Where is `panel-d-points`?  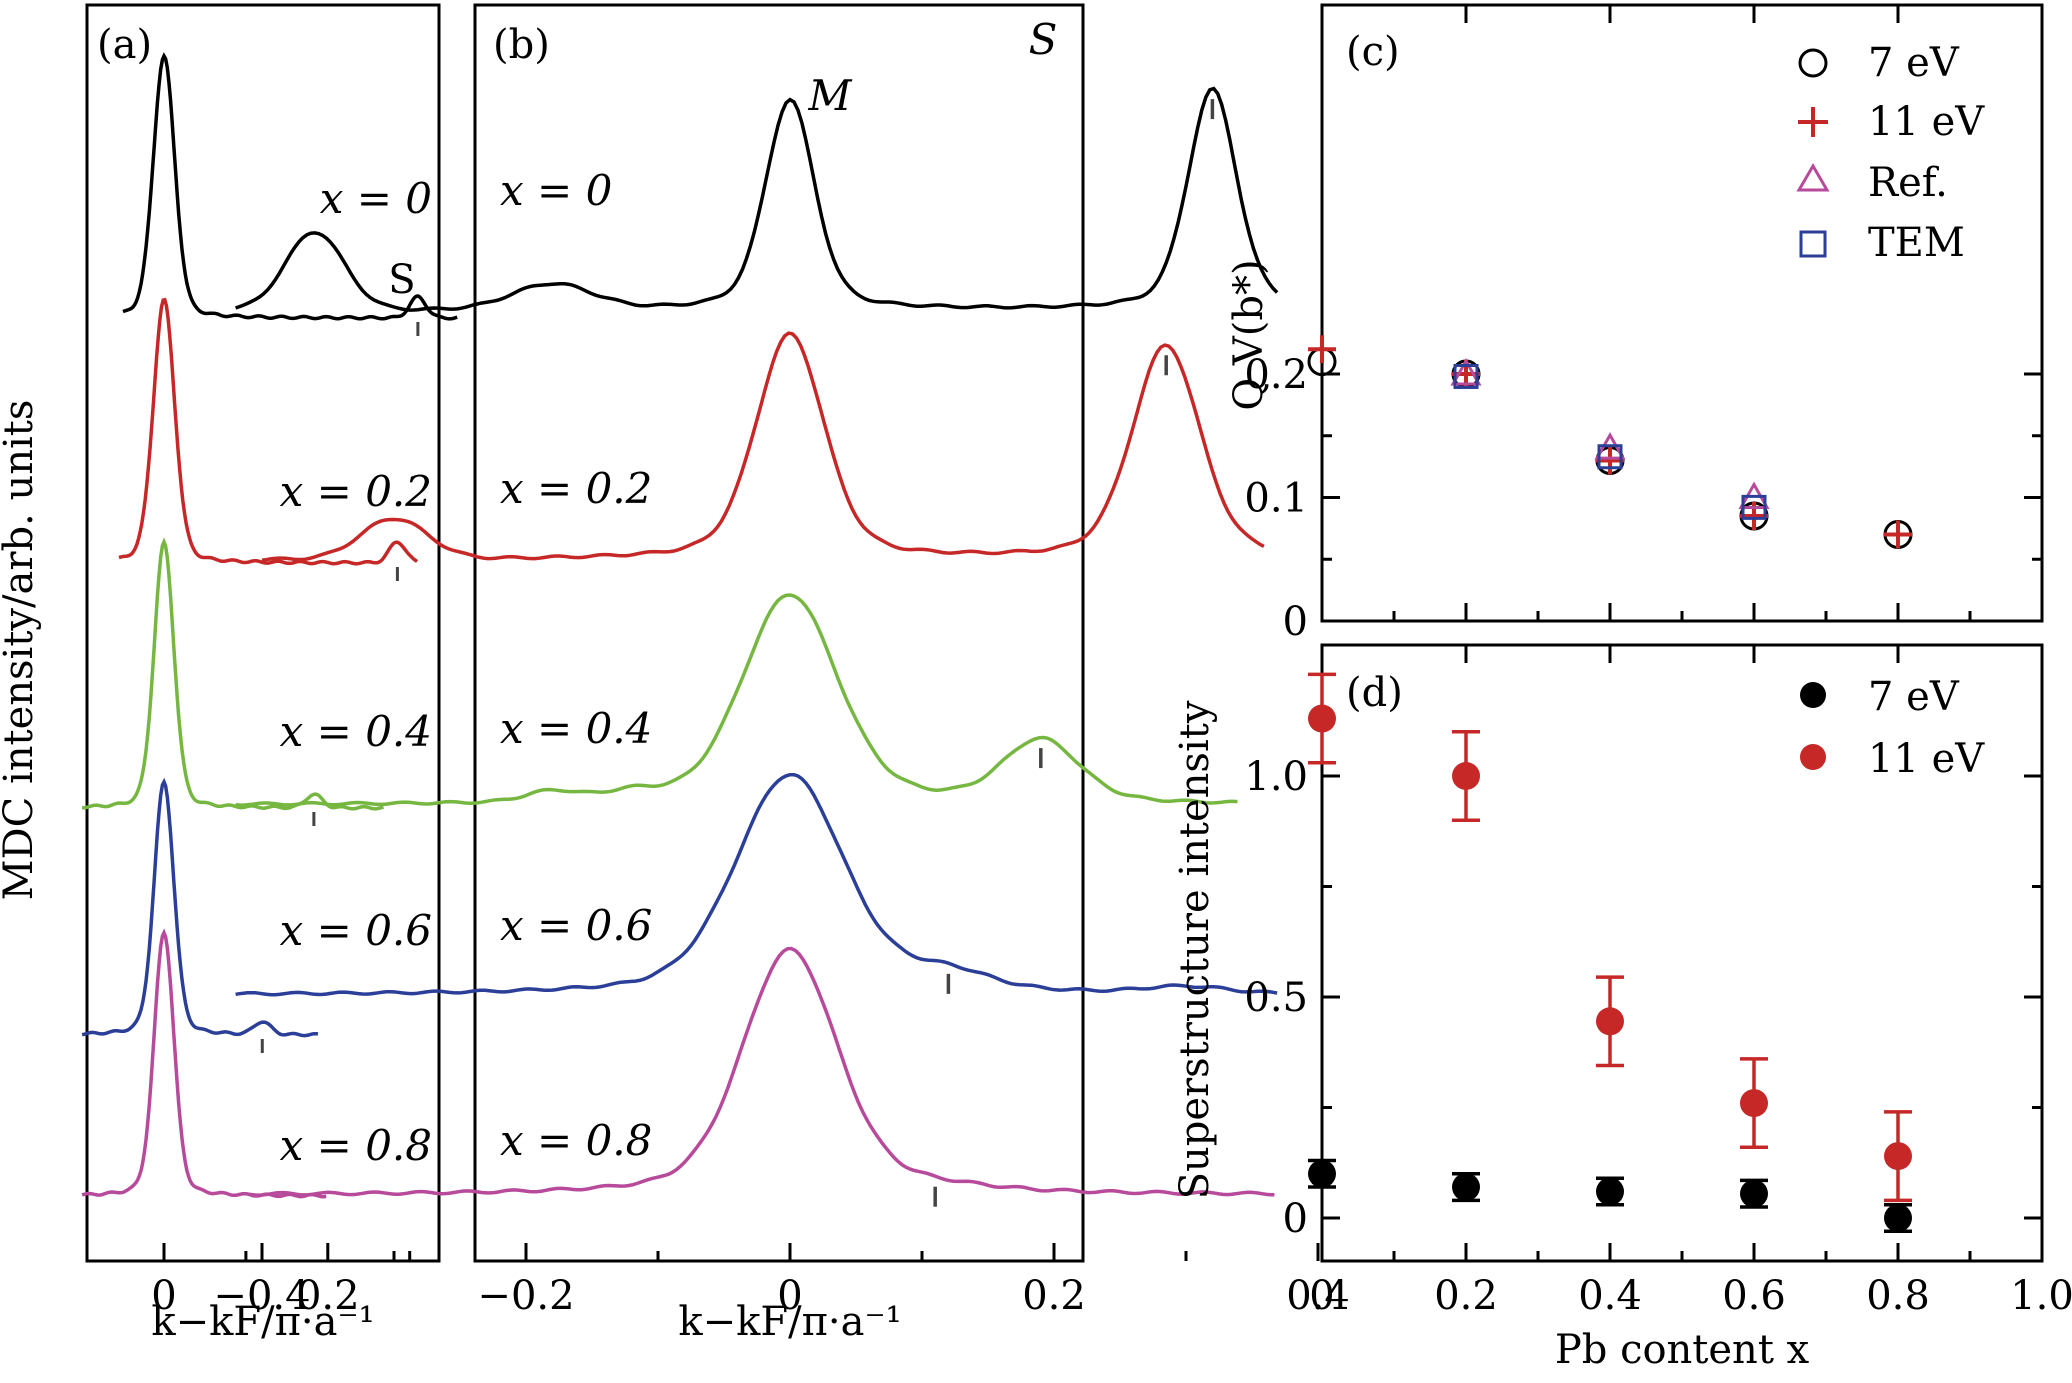
panel-d-points is located at coordinates (1610, 953).